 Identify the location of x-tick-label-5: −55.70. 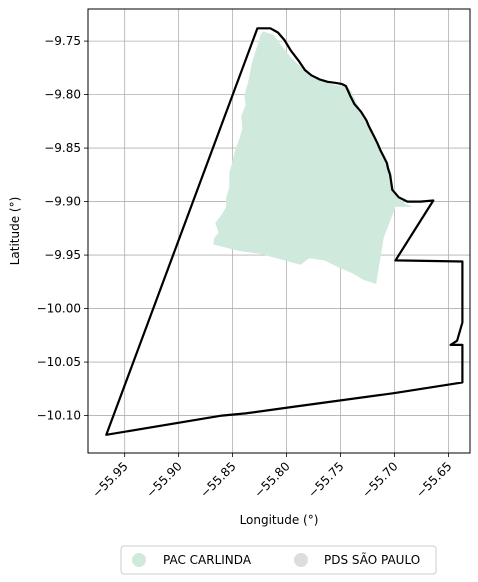
(379, 479).